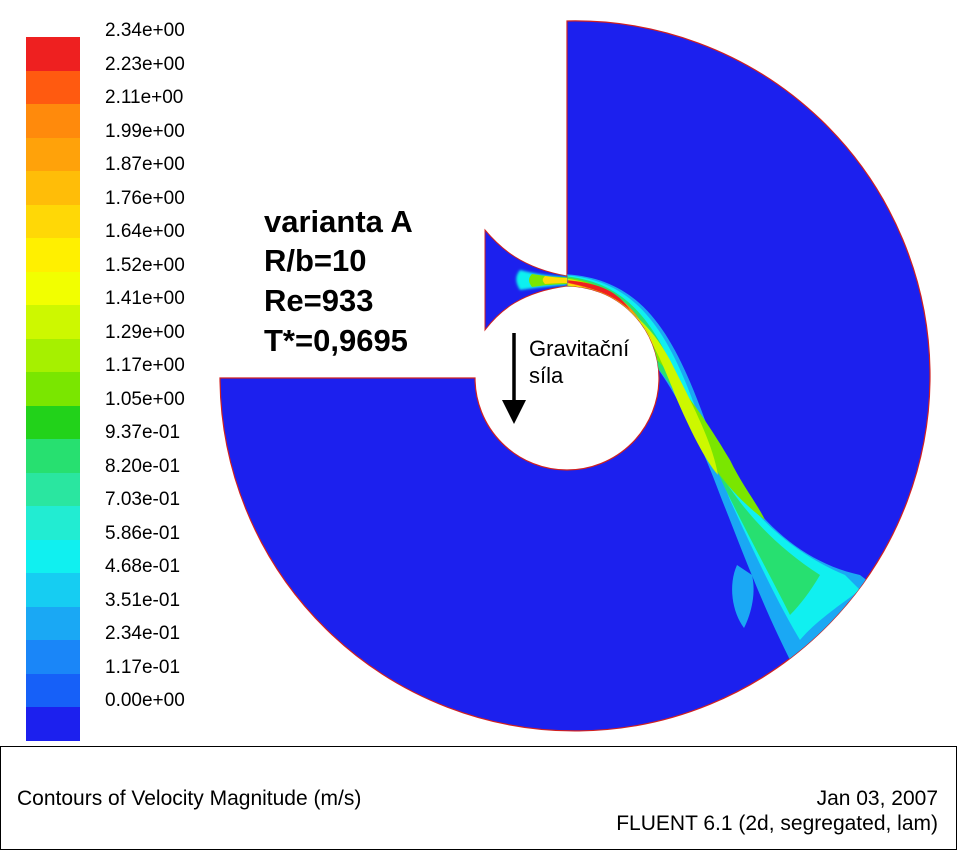  What do you see at coordinates (338, 221) in the screenshot?
I see `case-name: varianta A` at bounding box center [338, 221].